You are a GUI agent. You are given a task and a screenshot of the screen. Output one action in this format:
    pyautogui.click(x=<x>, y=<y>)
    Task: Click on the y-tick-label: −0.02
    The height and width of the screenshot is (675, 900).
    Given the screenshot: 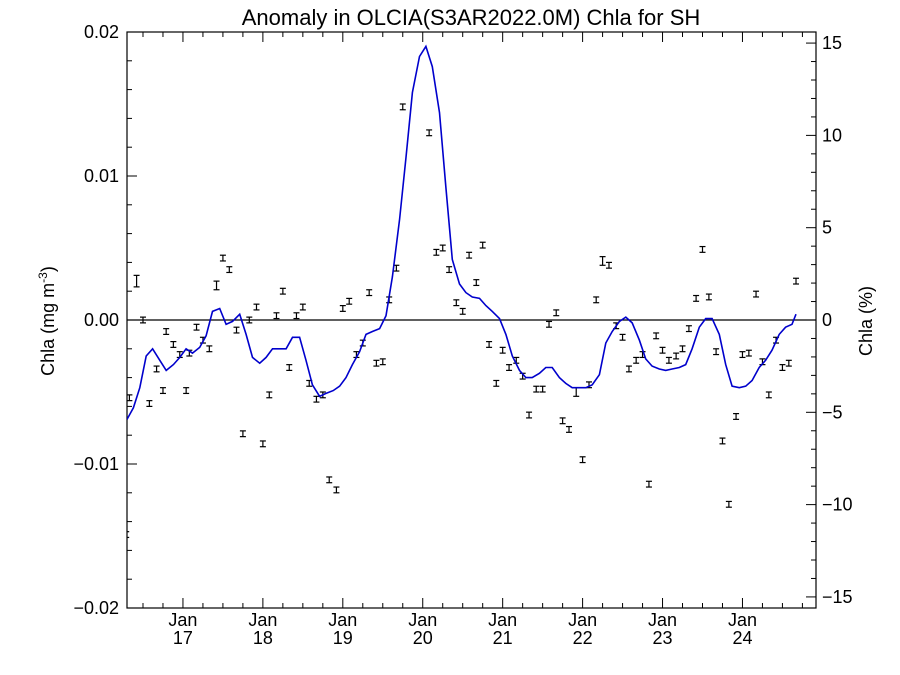 What is the action you would take?
    pyautogui.click(x=96, y=608)
    